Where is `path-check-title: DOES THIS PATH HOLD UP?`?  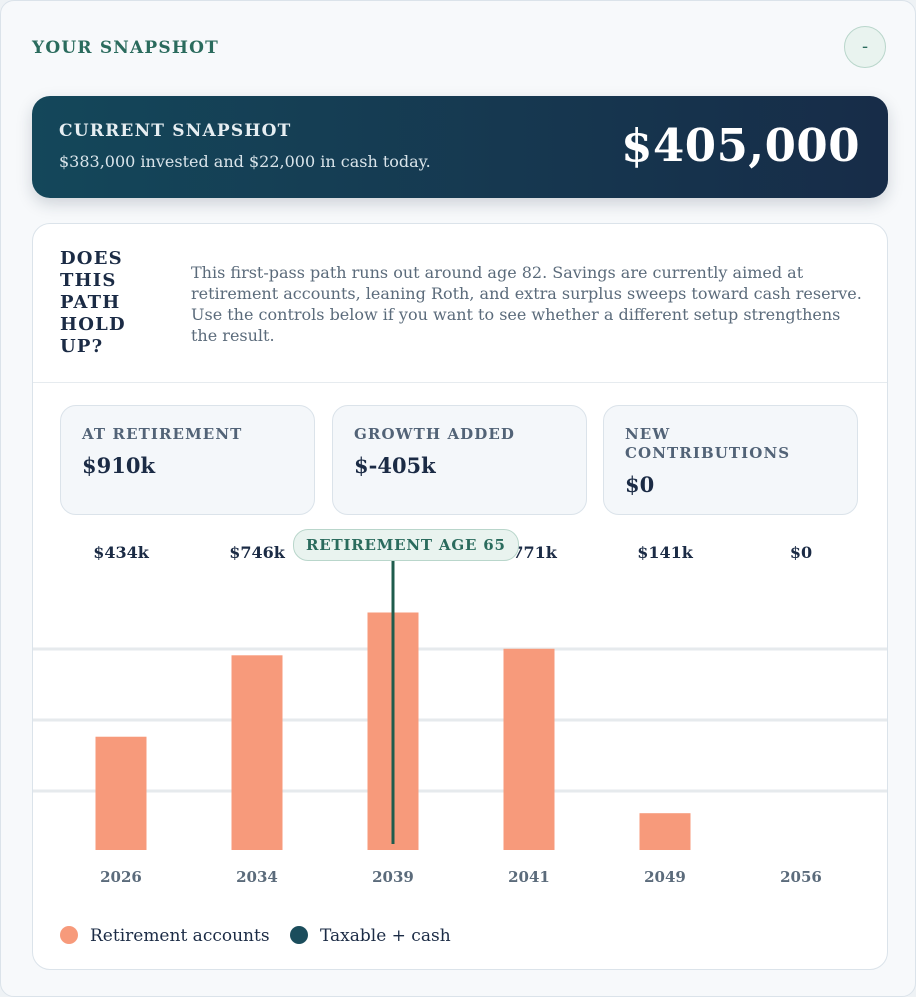 path-check-title: DOES THIS PATH HOLD UP? is located at coordinates (93, 302).